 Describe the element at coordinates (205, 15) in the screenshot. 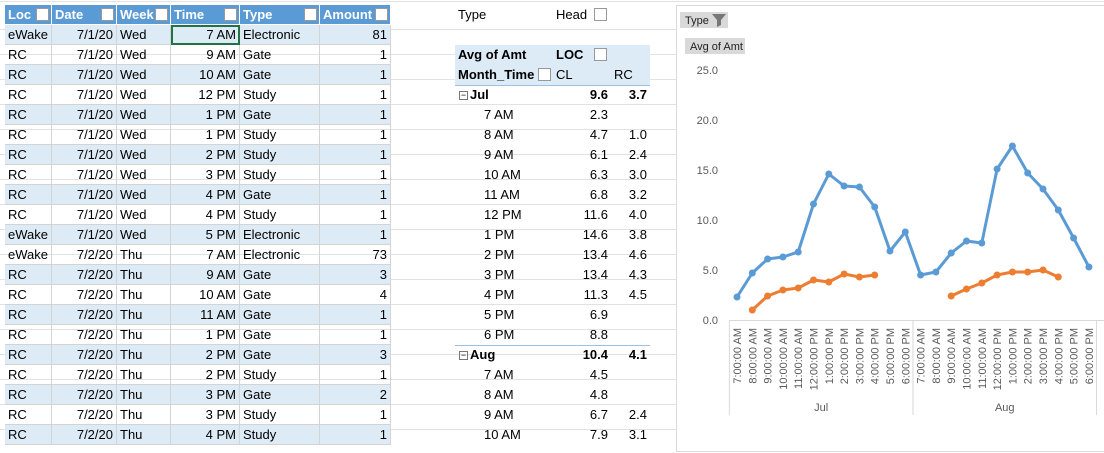

I see `column-header: Time` at that location.